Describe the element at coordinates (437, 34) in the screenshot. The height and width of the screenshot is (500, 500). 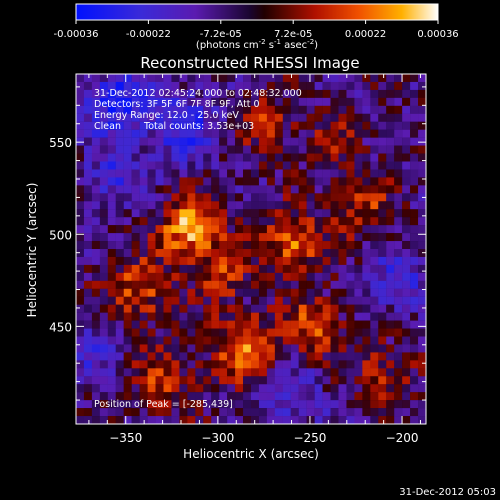
I see `colorbar-tick-label: 0.00036` at that location.